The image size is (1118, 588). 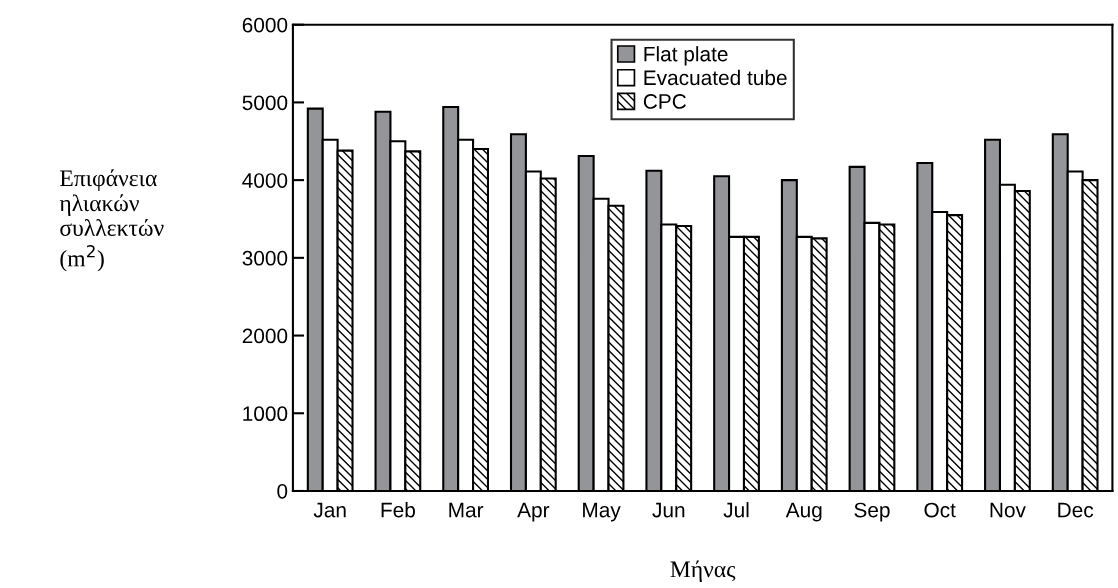 I want to click on x-tick-label: Mar, so click(x=466, y=510).